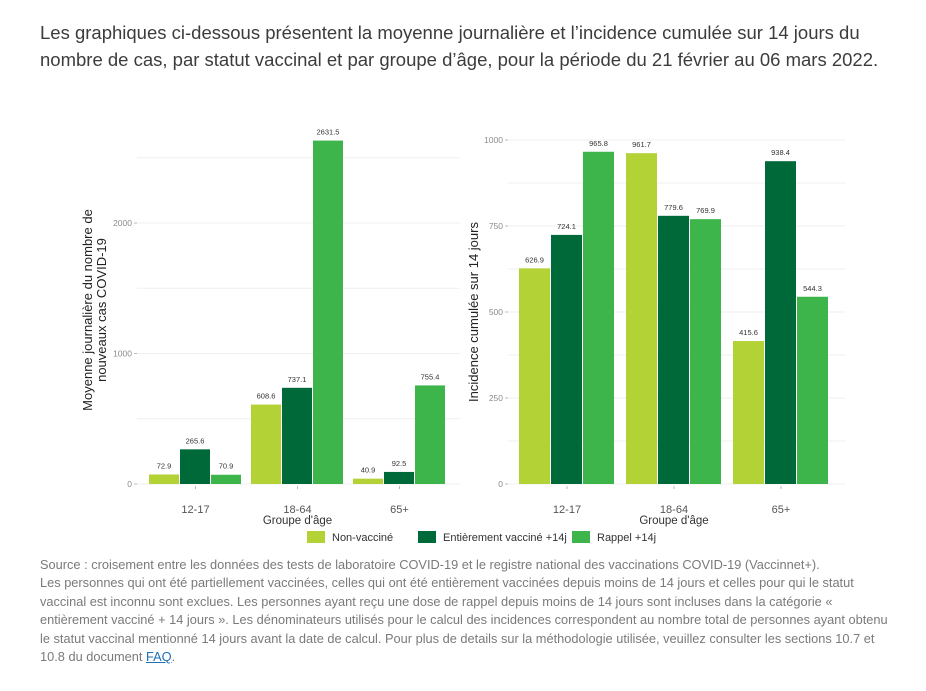 The height and width of the screenshot is (691, 926). I want to click on bar-value-label: 40.9, so click(368, 470).